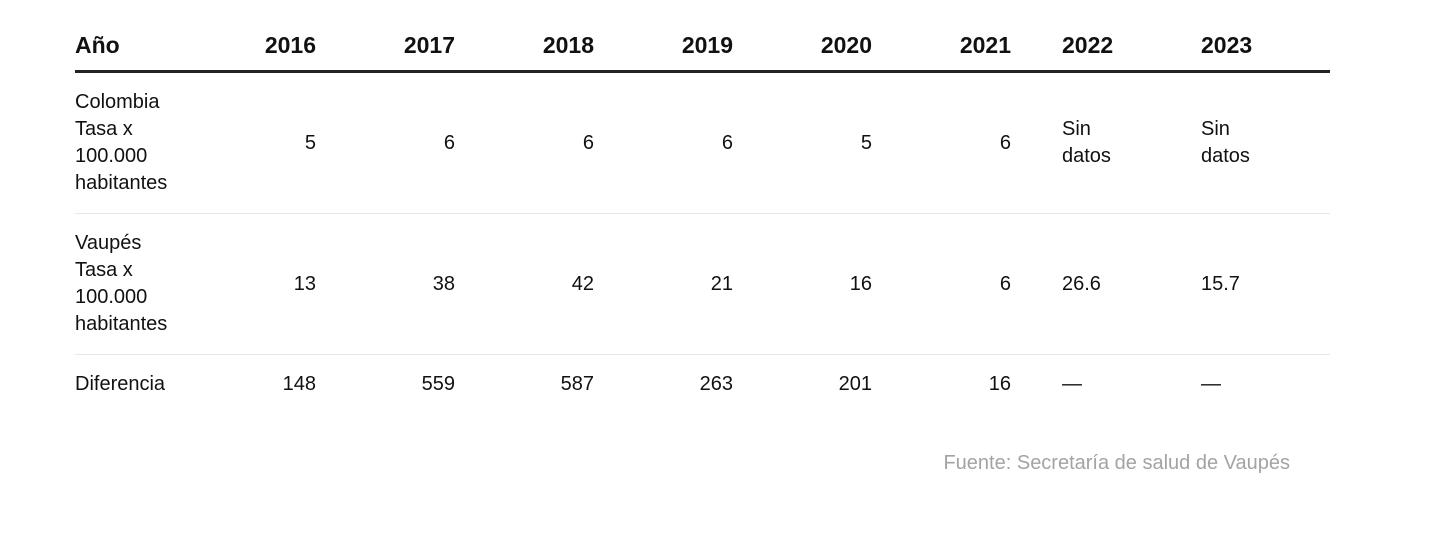 This screenshot has width=1432, height=540. What do you see at coordinates (1211, 383) in the screenshot?
I see `cell-diferencia-2023: —` at bounding box center [1211, 383].